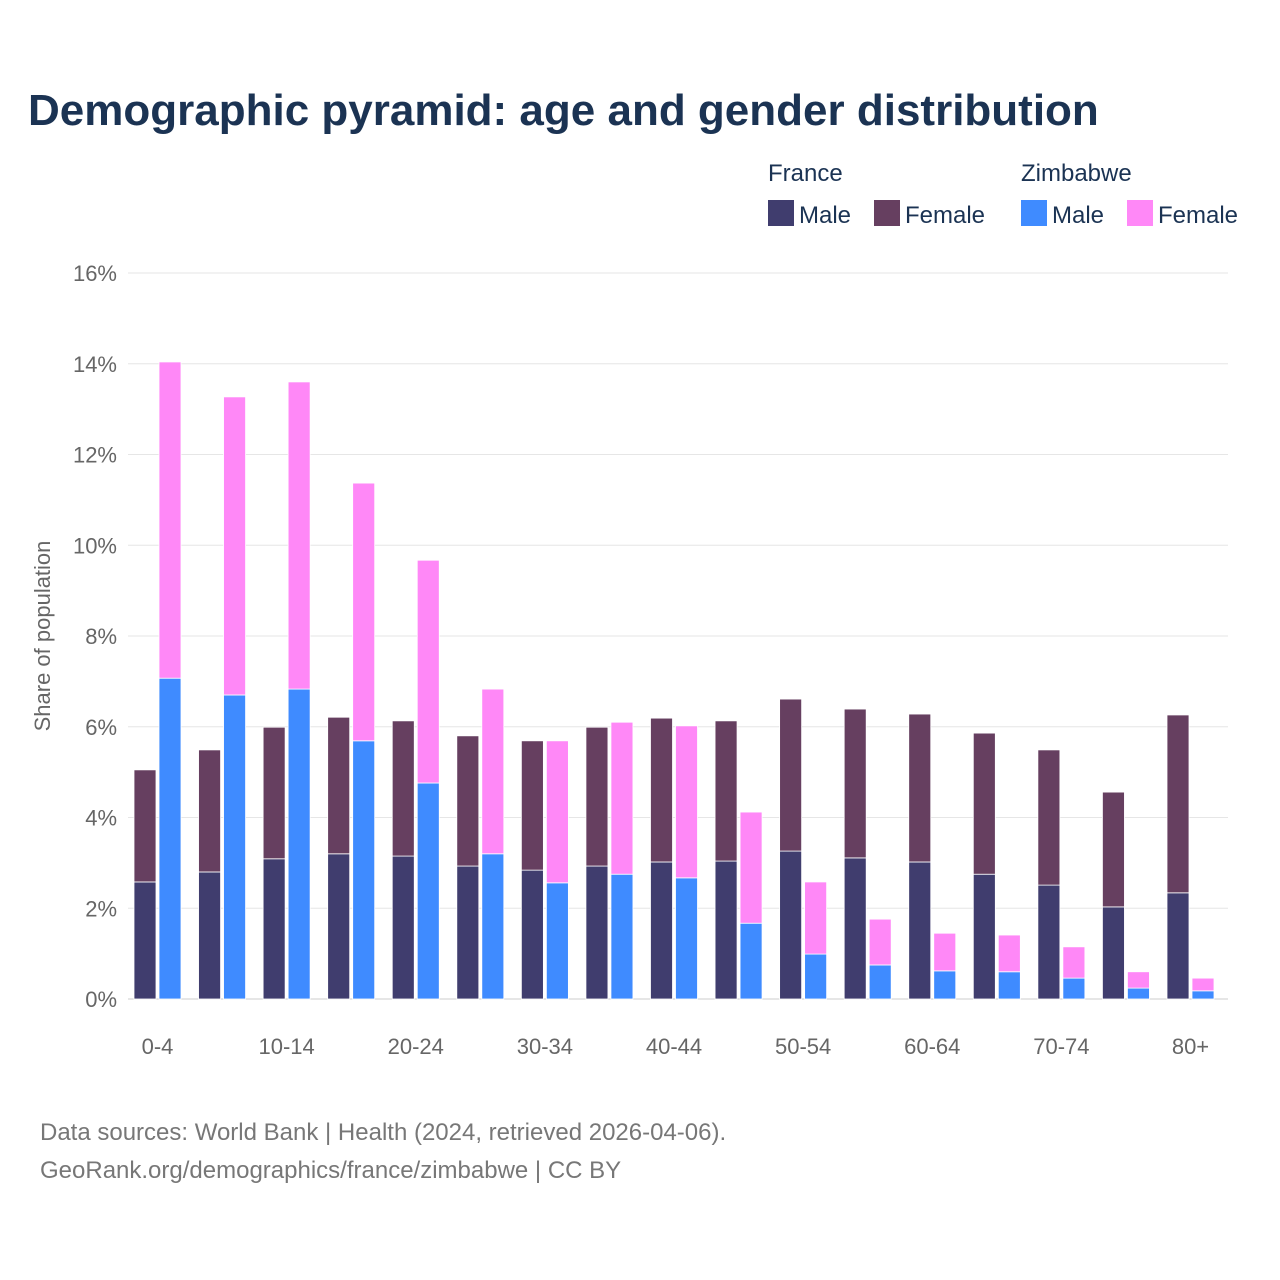  What do you see at coordinates (545, 1046) in the screenshot?
I see `x-tick-label: 30-34` at bounding box center [545, 1046].